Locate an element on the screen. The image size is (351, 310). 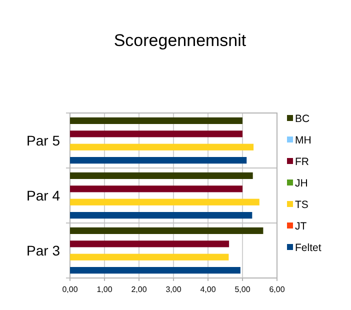
x-tick-label: 4,00 is located at coordinates (208, 289).